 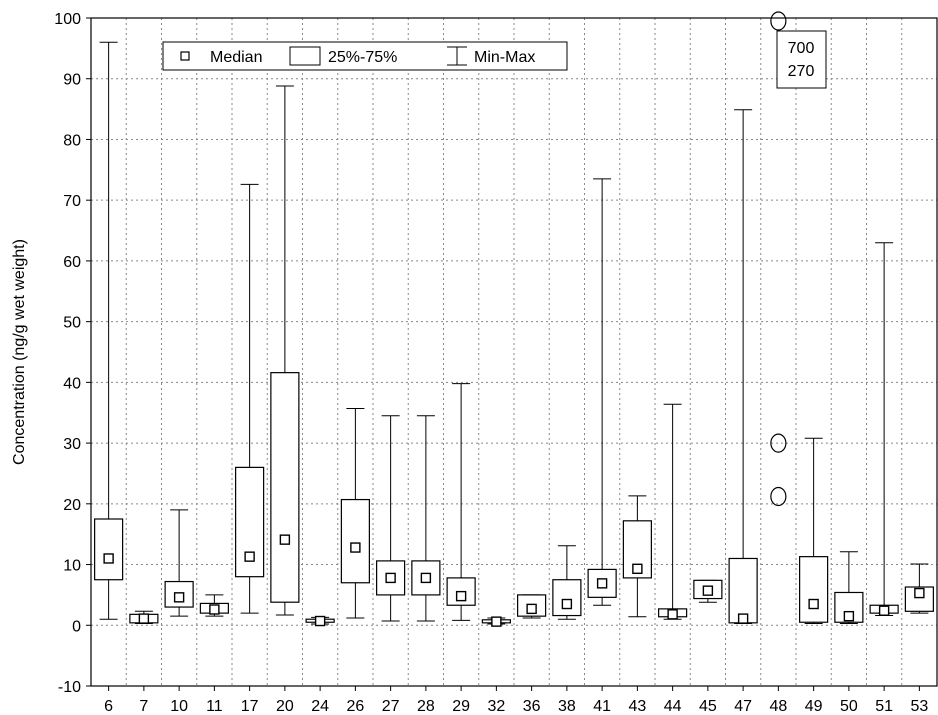 What do you see at coordinates (362, 57) in the screenshot?
I see `legend-box-label: 25%-75%` at bounding box center [362, 57].